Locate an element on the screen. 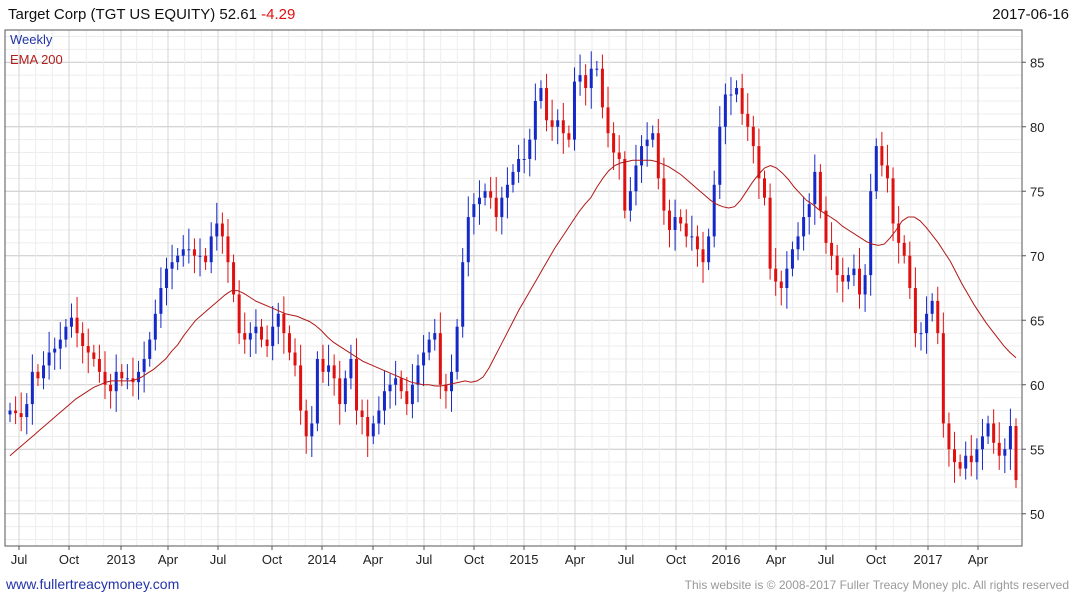  x-tick-label: Jul is located at coordinates (826, 559).